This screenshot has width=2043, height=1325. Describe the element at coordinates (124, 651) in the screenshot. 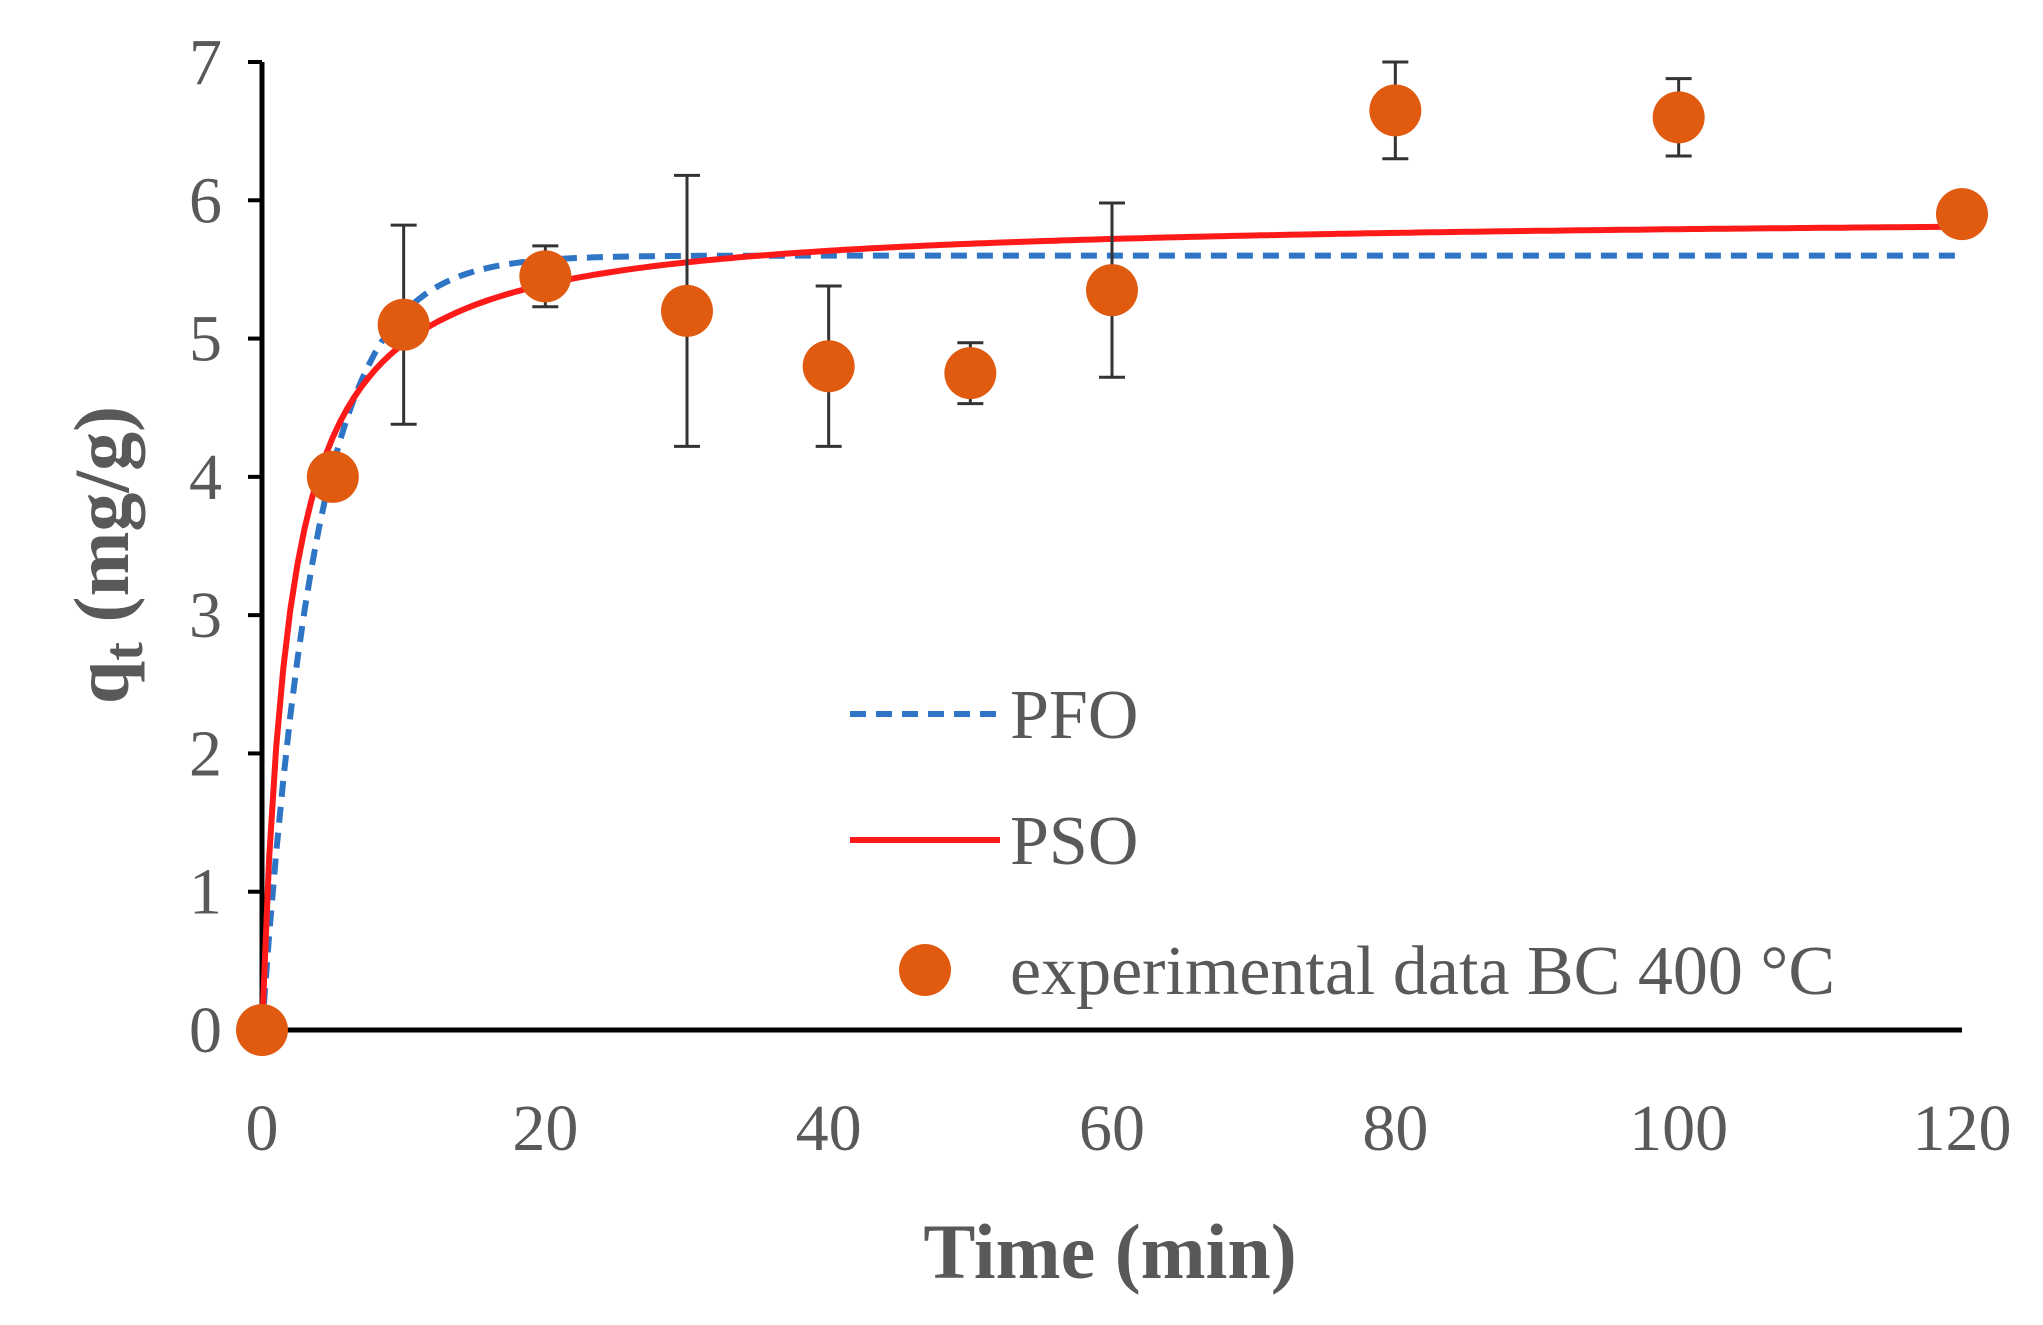

I see `y-axis-title-subscript: t` at that location.